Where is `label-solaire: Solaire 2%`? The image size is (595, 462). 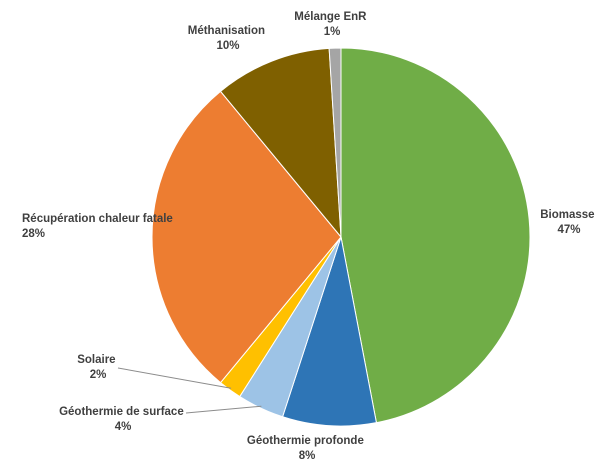
label-solaire: Solaire 2% is located at coordinates (98, 367).